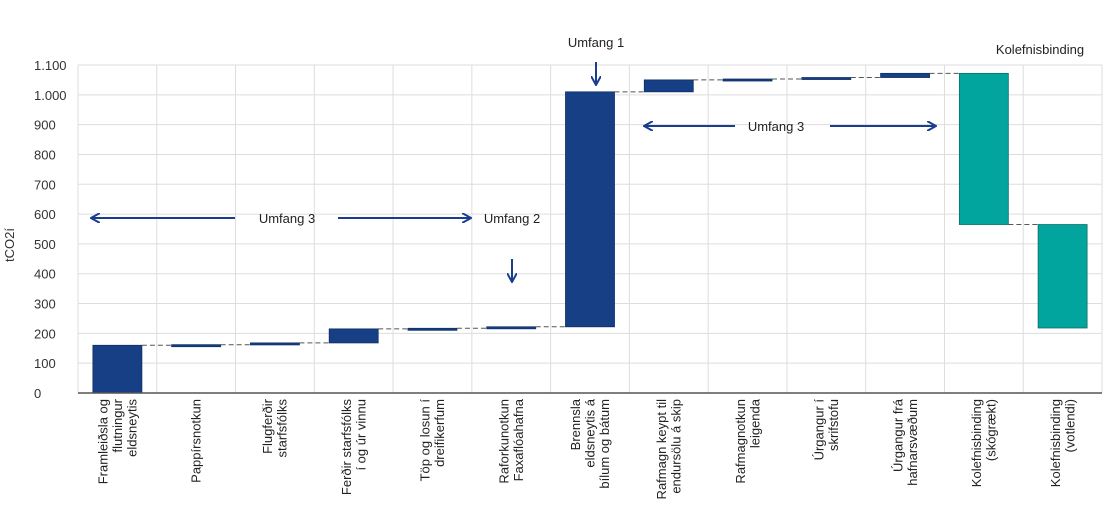  What do you see at coordinates (991, 430) in the screenshot?
I see `x-tick-label-line: (skógrækt)` at bounding box center [991, 430].